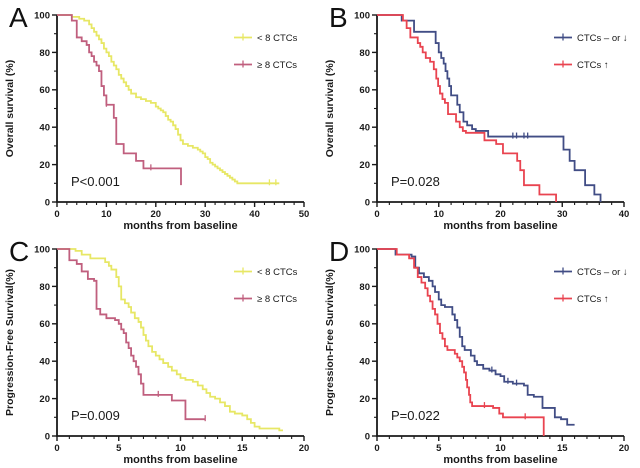 The image size is (640, 468). Describe the element at coordinates (339, 251) in the screenshot. I see `panel-letter-D: D` at that location.